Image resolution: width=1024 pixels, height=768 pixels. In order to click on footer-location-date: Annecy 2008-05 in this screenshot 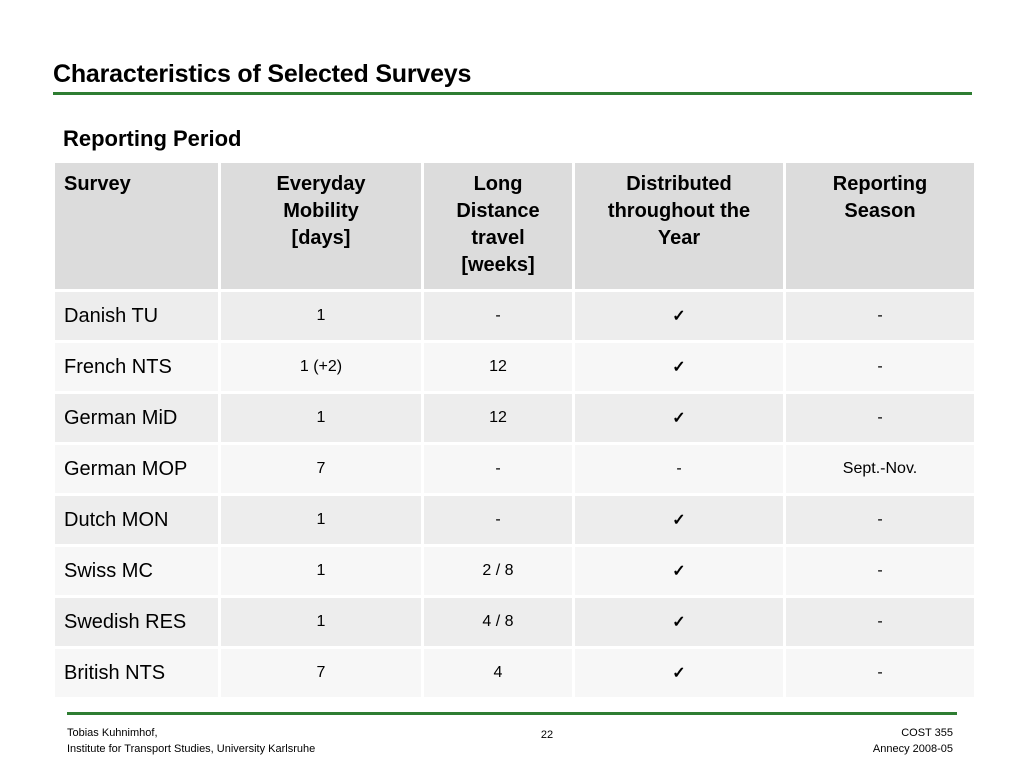, I will do `click(912, 749)`.